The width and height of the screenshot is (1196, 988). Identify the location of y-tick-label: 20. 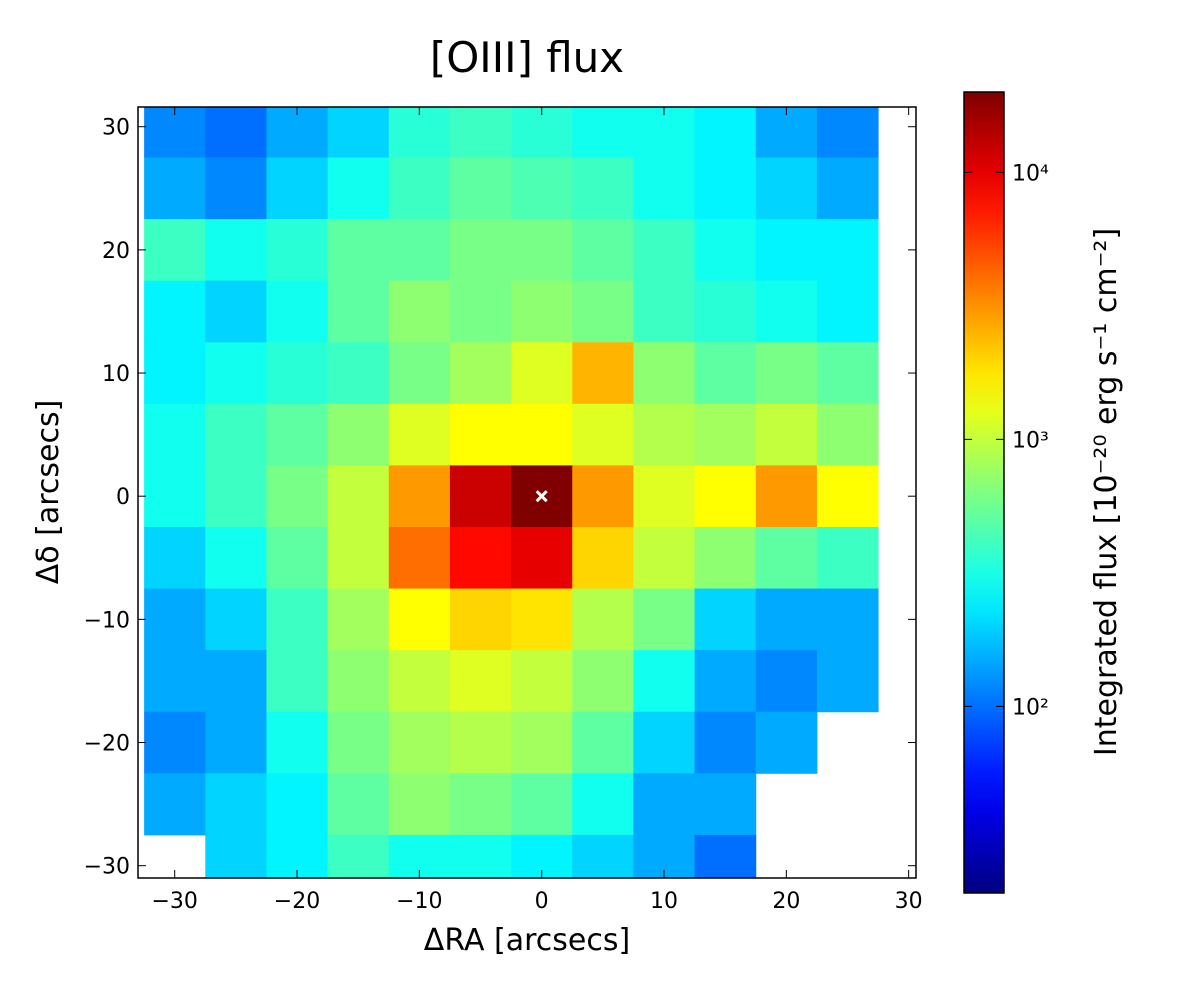
(116, 251).